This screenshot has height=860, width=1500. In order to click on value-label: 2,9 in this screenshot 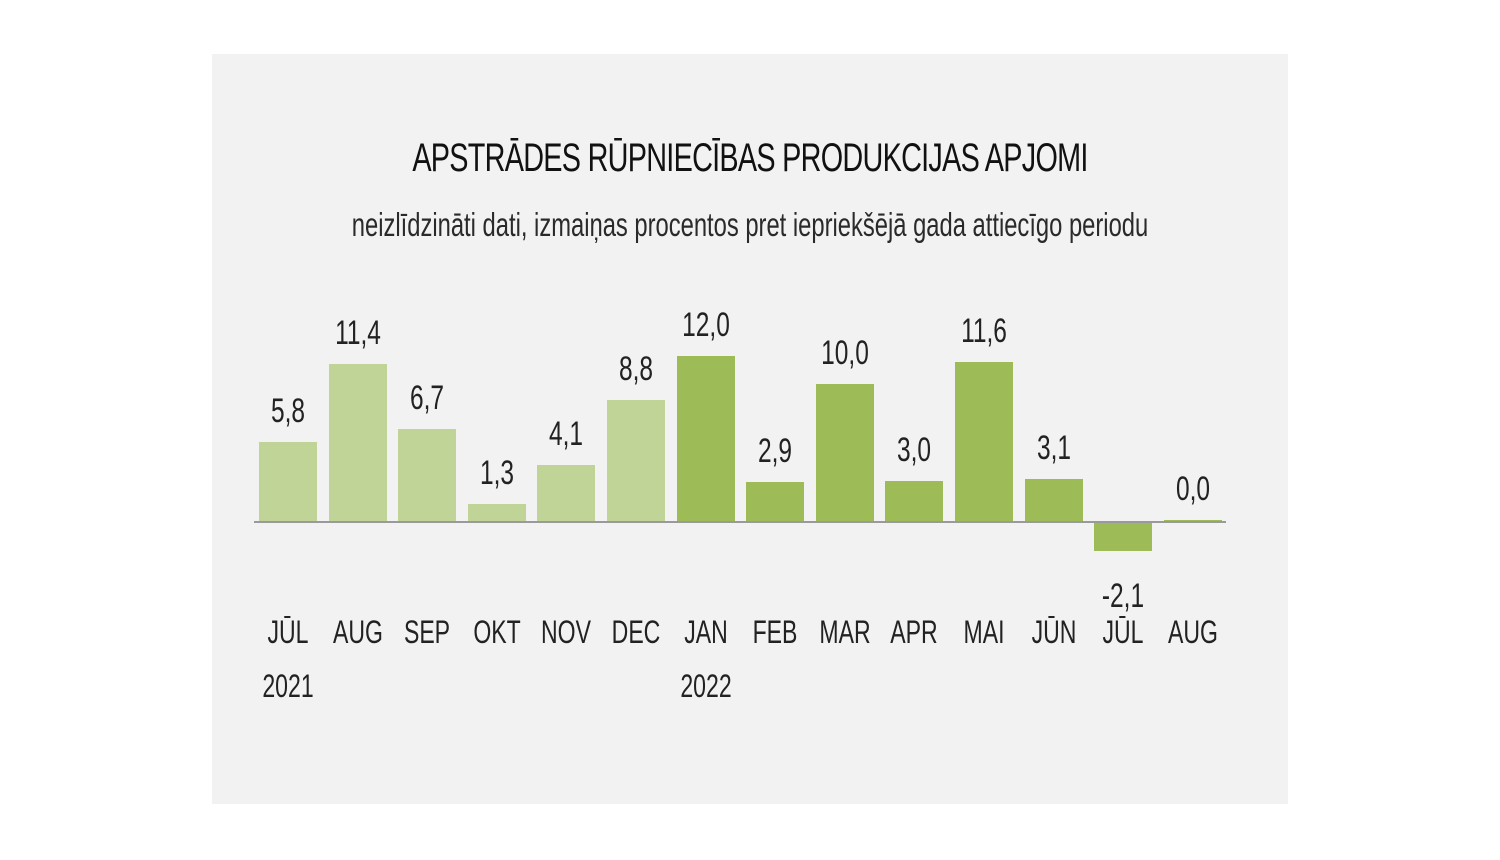, I will do `click(775, 450)`.